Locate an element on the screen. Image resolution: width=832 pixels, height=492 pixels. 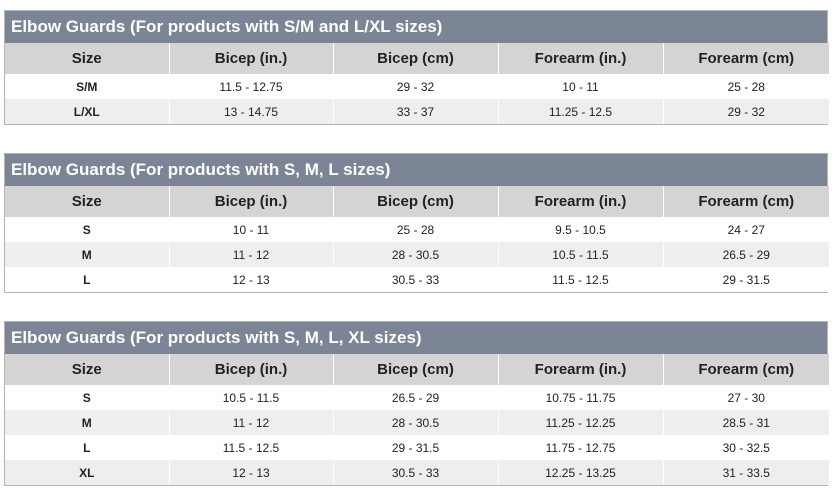
forearm-in-cell: 11.25 - 12.5 is located at coordinates (580, 111).